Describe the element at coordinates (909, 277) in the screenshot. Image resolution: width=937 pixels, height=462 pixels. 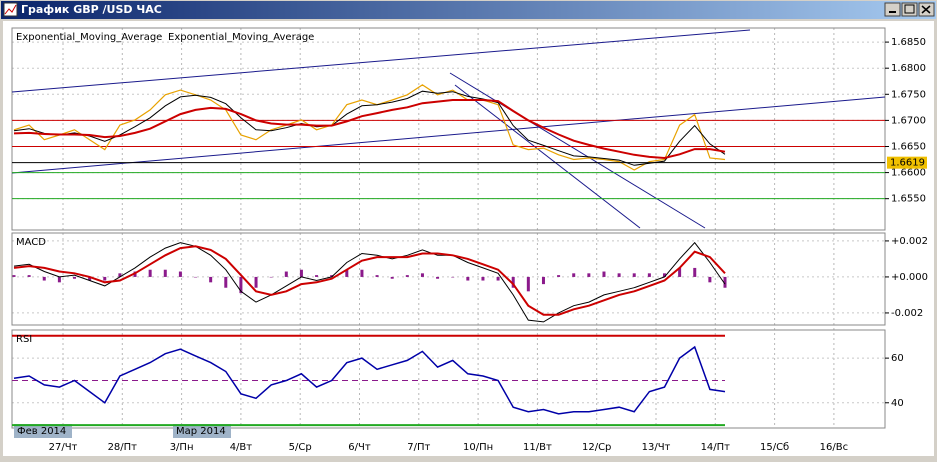
I see `y-tick-label: +0.000` at that location.